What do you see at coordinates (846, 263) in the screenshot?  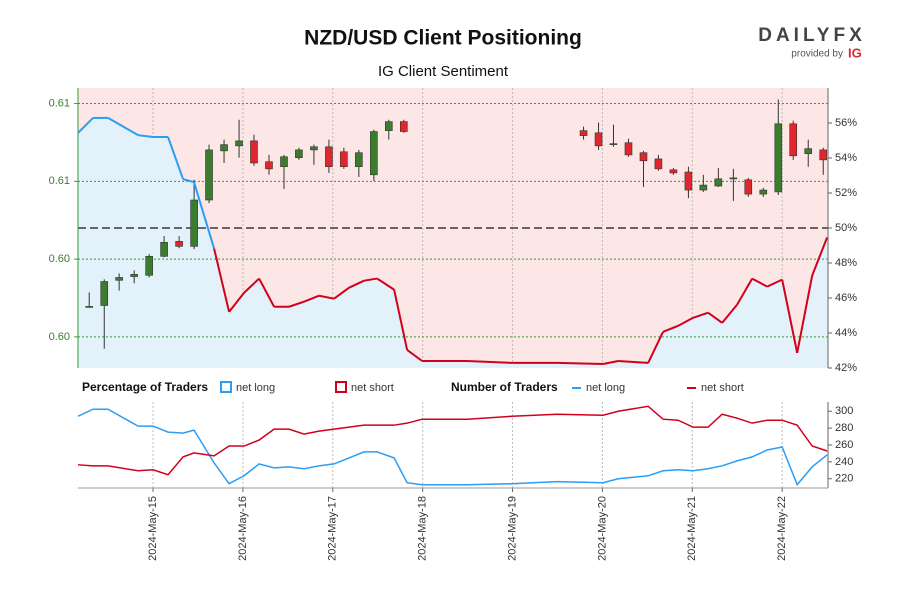 I see `y2-tick-label: 48%` at bounding box center [846, 263].